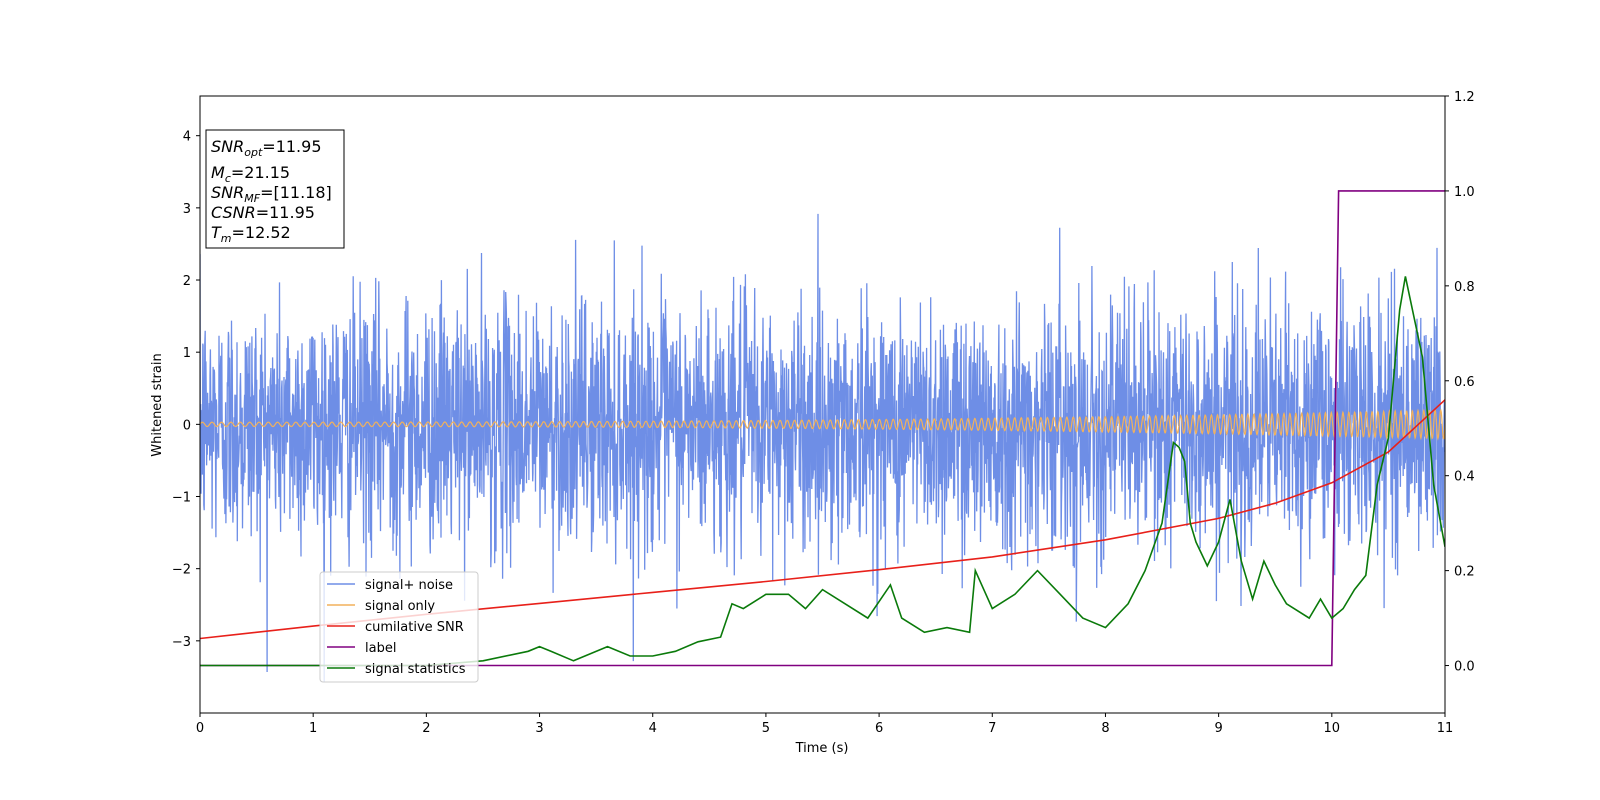 The image size is (1600, 800). Describe the element at coordinates (539, 728) in the screenshot. I see `x-tick-label-3: 3` at that location.